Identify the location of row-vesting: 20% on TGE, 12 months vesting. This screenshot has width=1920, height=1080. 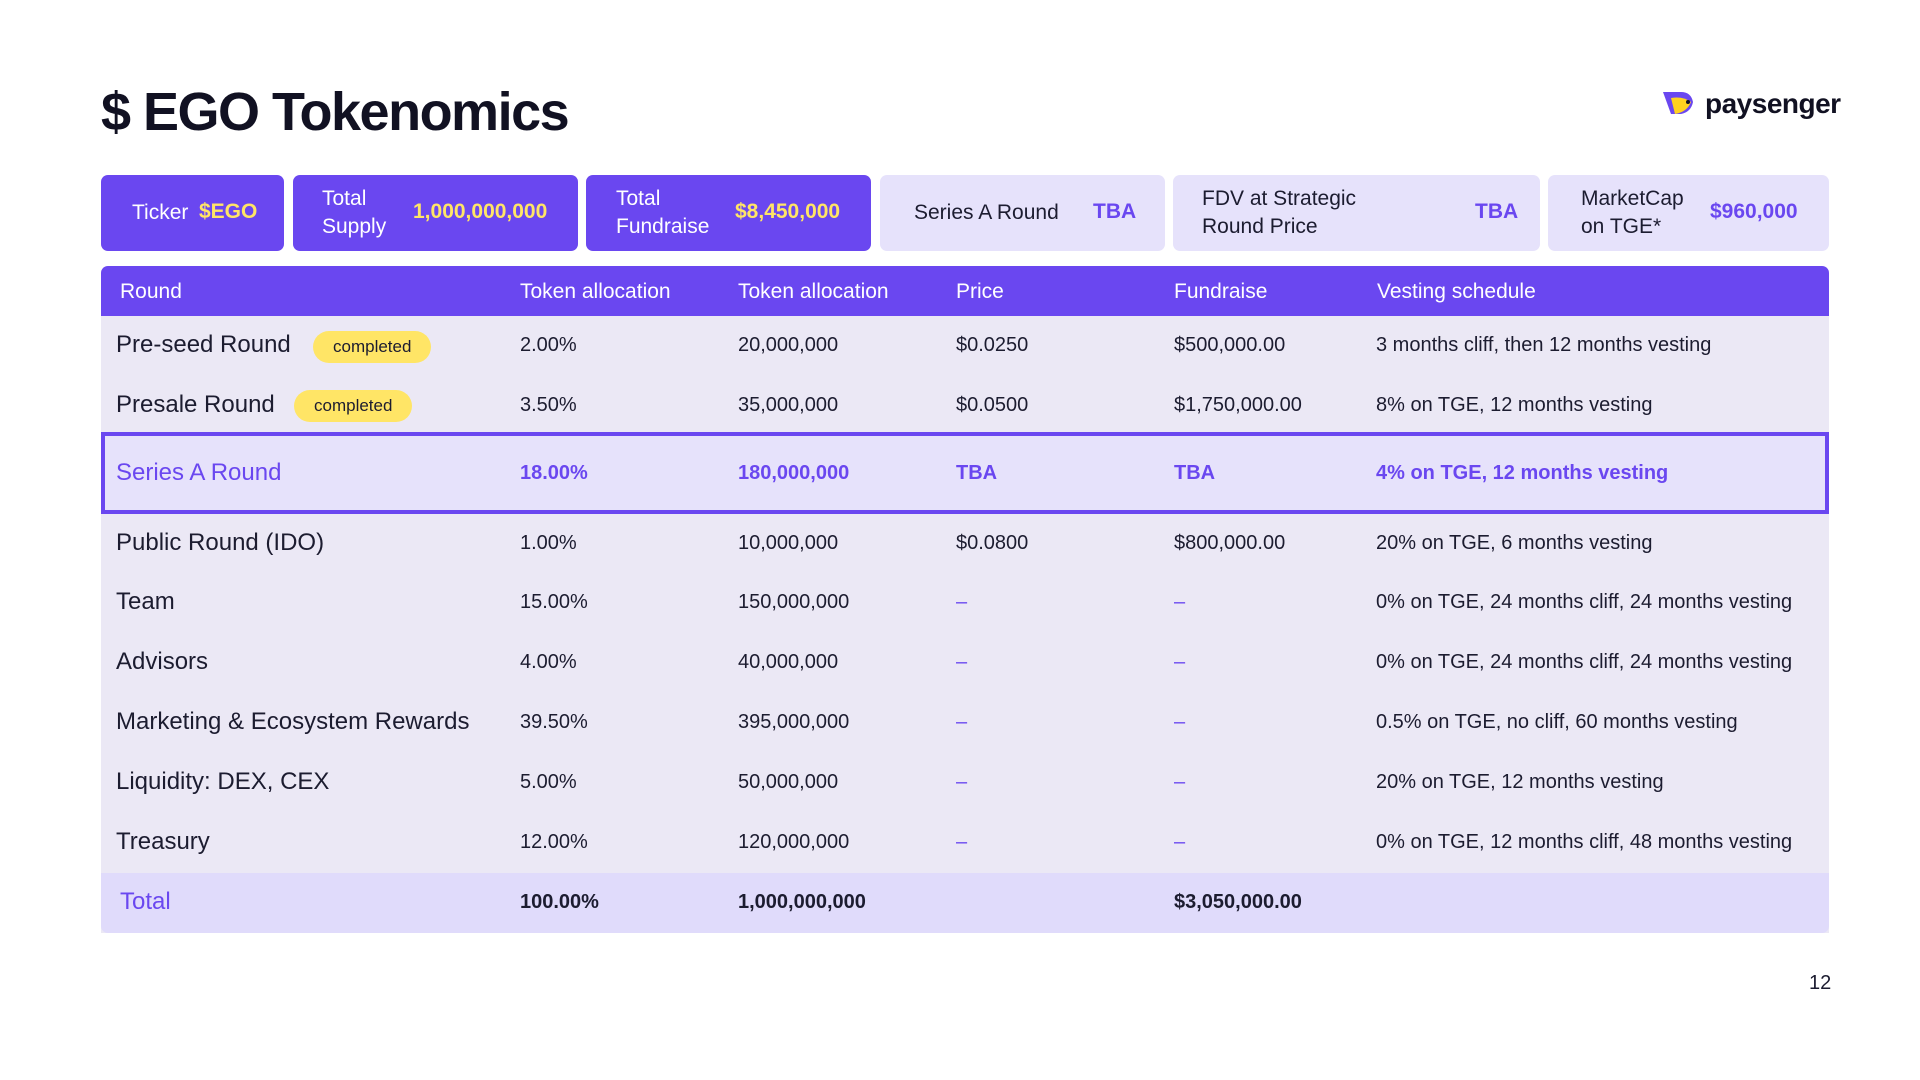
(1520, 782).